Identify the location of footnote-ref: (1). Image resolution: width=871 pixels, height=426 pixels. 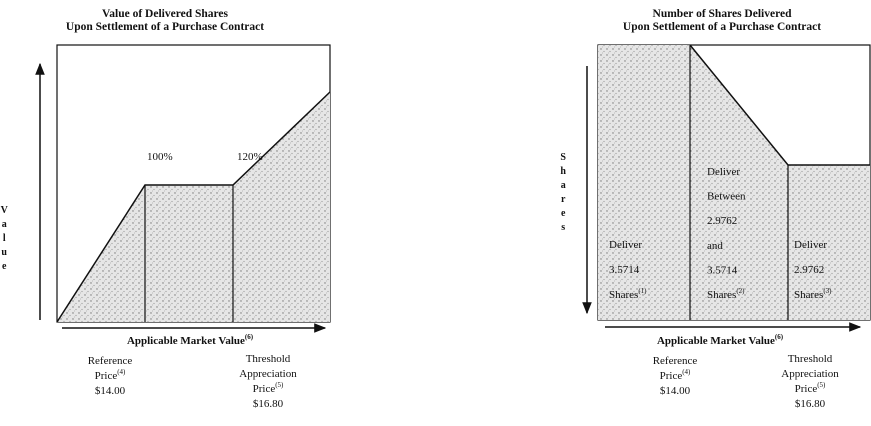
(642, 291).